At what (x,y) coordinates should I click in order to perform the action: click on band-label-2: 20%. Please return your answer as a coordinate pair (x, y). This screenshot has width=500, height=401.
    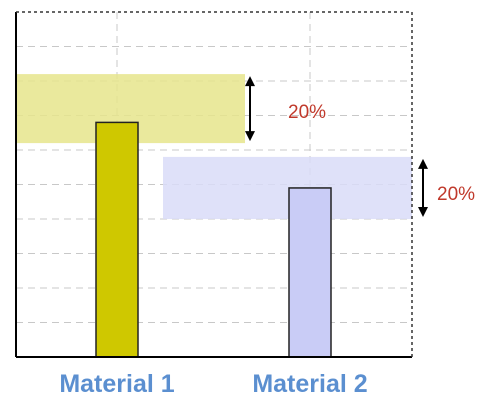
    Looking at the image, I should click on (456, 194).